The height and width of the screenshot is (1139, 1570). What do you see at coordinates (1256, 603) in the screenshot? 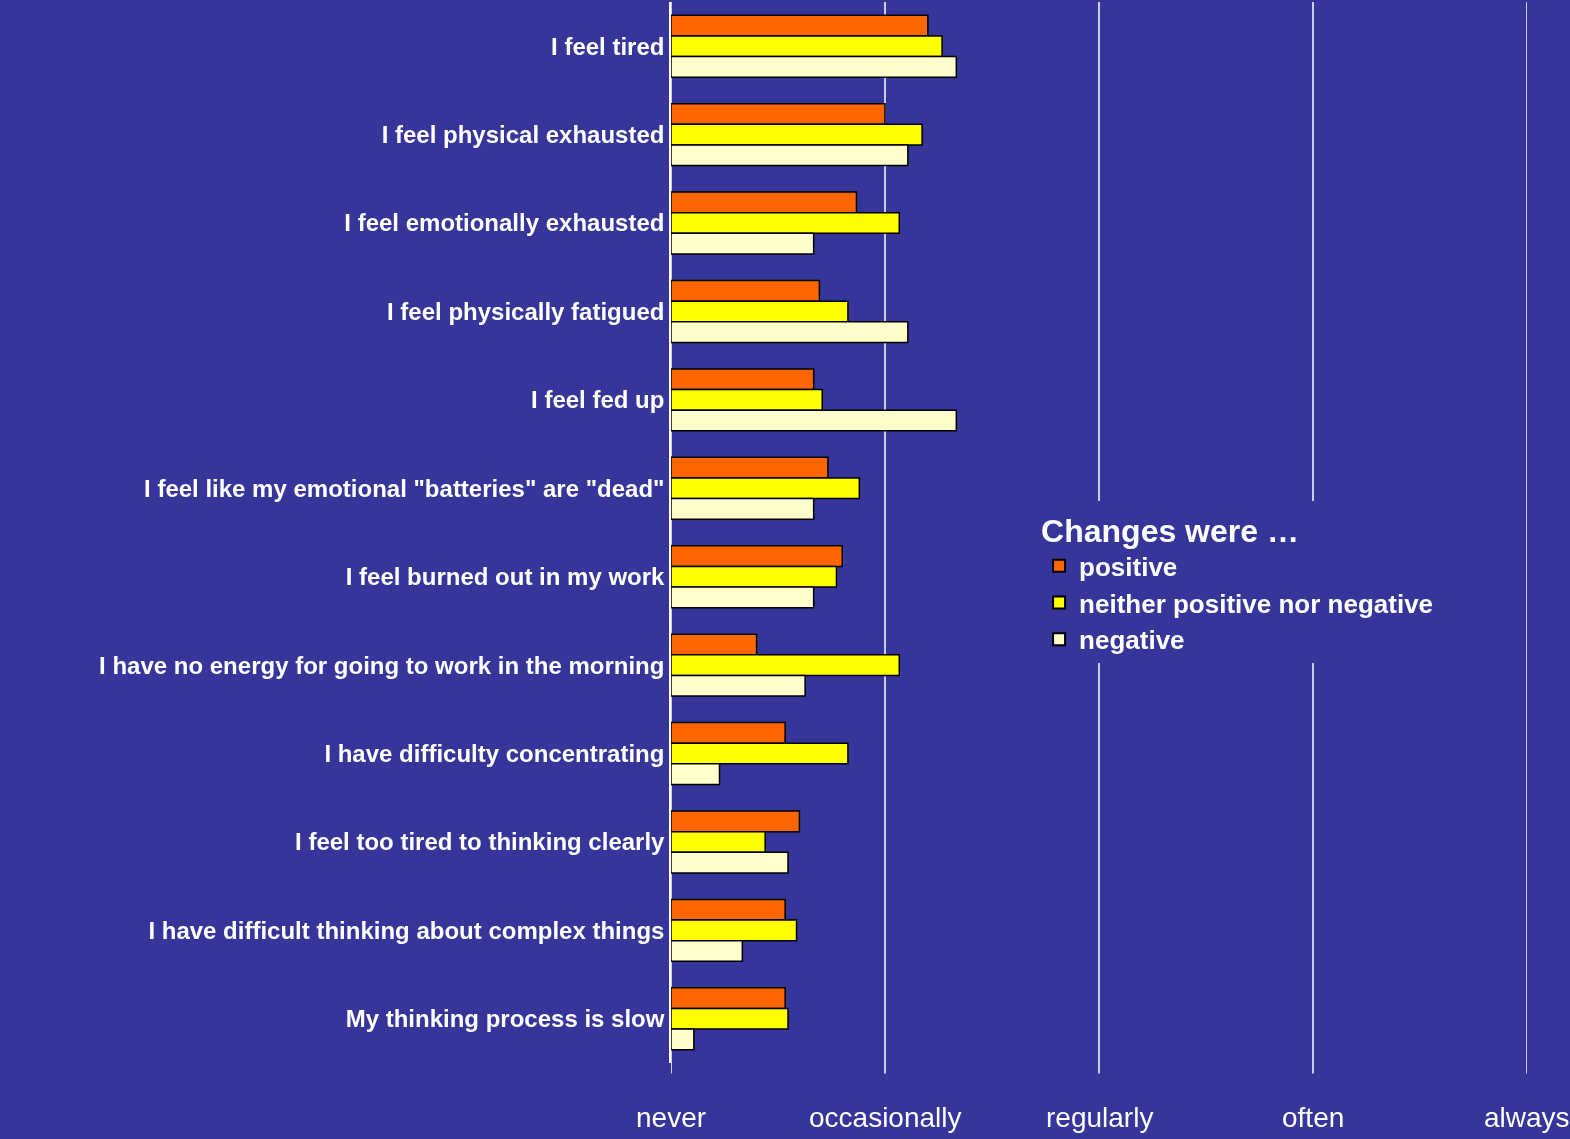
I see `legend-label: neither positive nor negative` at bounding box center [1256, 603].